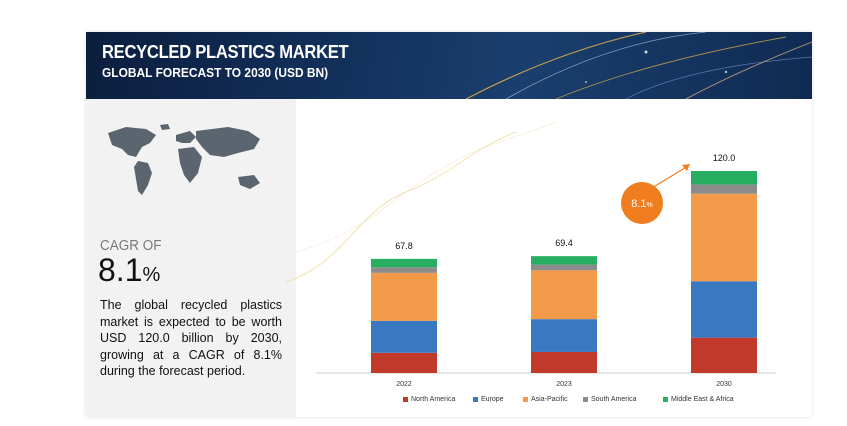 The image size is (847, 426). I want to click on page-subtitle: GLOBAL FORECAST TO 2030 (USD BN), so click(215, 72).